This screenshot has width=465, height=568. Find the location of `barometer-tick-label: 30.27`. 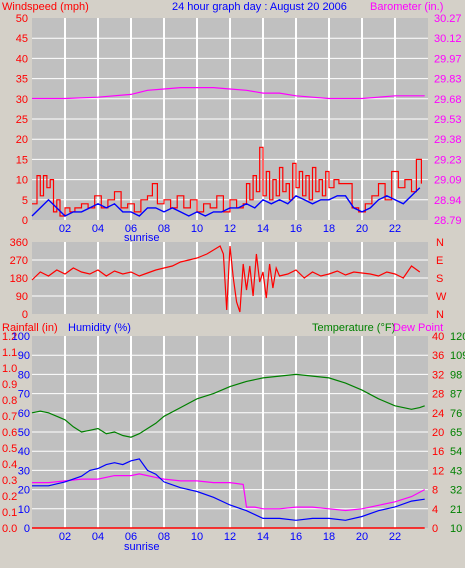

barometer-tick-label: 30.27 is located at coordinates (448, 19).